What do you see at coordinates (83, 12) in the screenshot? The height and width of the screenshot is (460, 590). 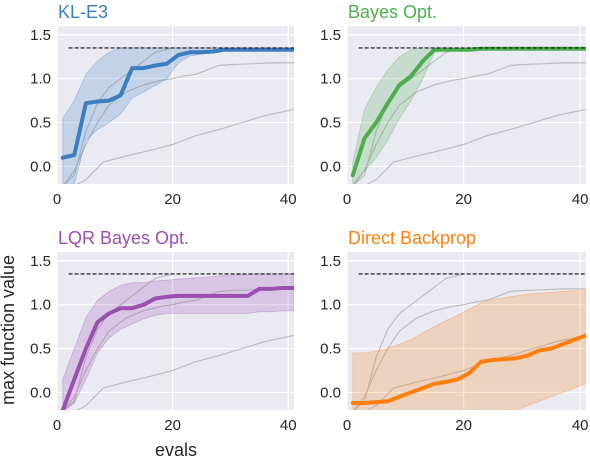 I see `panel-title: KL-E3` at bounding box center [83, 12].